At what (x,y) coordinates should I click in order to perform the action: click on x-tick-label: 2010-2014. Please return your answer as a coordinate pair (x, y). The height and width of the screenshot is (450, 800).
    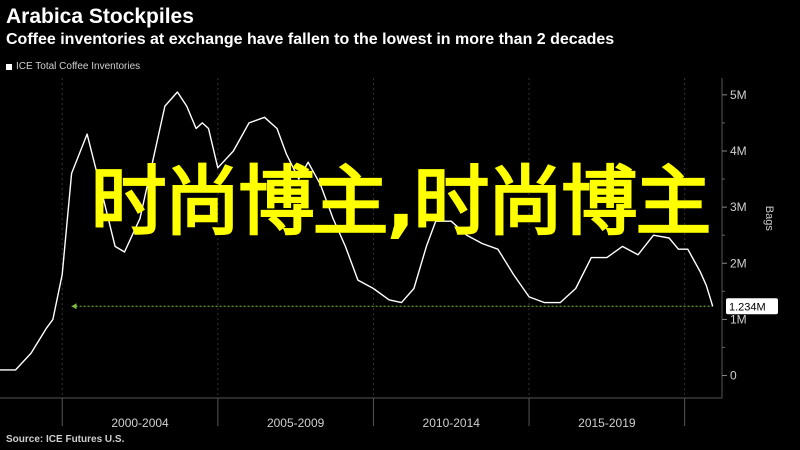
    Looking at the image, I should click on (452, 423).